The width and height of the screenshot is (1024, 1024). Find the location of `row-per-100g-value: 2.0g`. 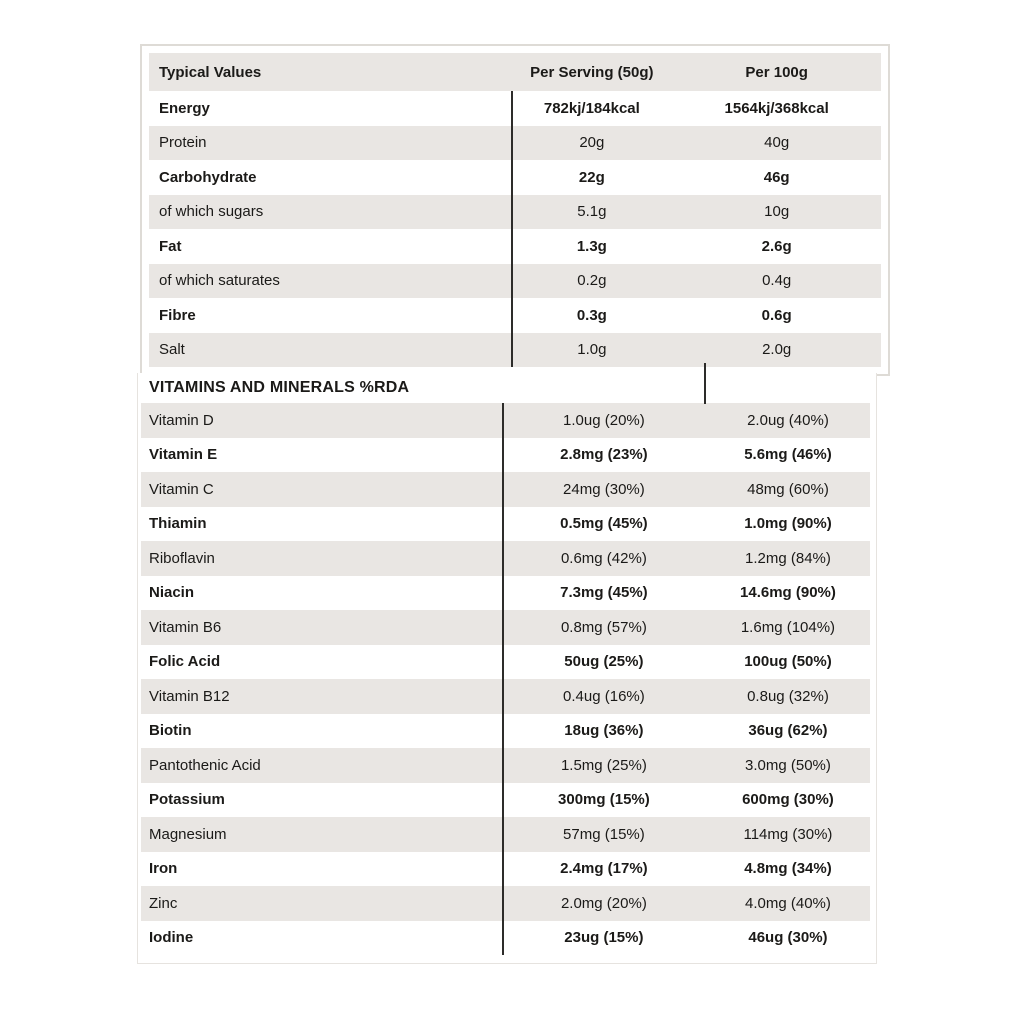

row-per-100g-value: 2.0g is located at coordinates (777, 350).